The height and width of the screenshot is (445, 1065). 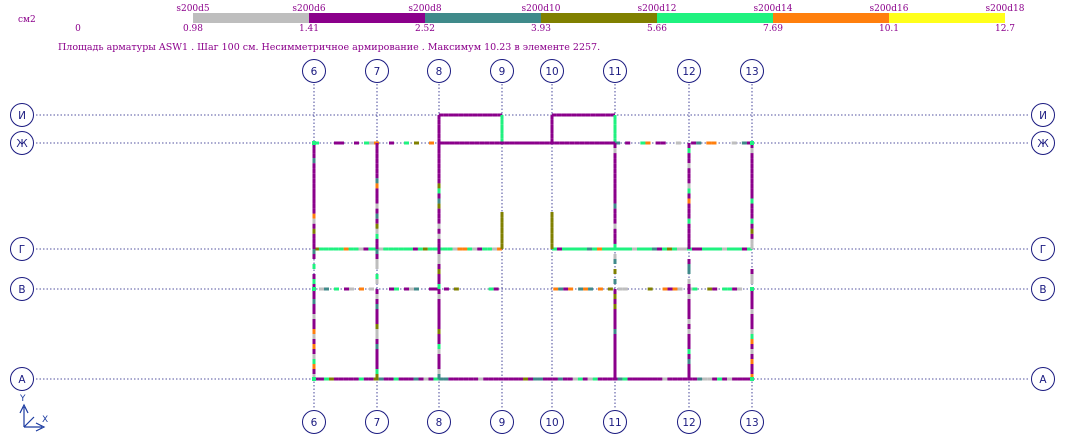 What do you see at coordinates (309, 9) in the screenshot?
I see `legend-top-label: s200d6` at bounding box center [309, 9].